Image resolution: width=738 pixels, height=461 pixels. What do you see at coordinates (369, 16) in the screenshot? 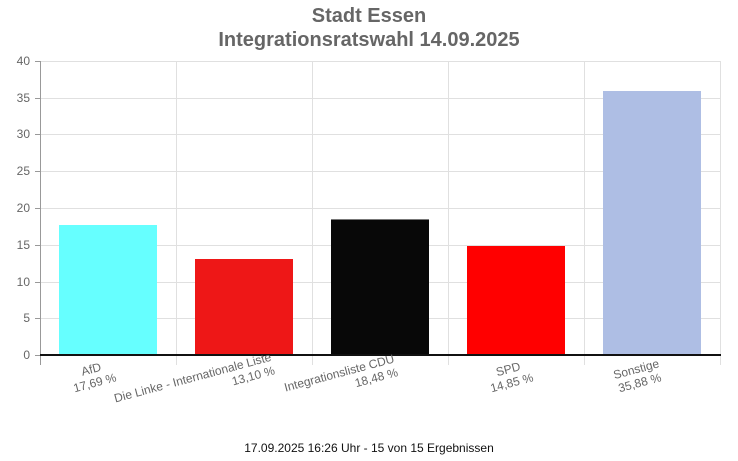
I see `chart-title: Stadt Essen` at bounding box center [369, 16].